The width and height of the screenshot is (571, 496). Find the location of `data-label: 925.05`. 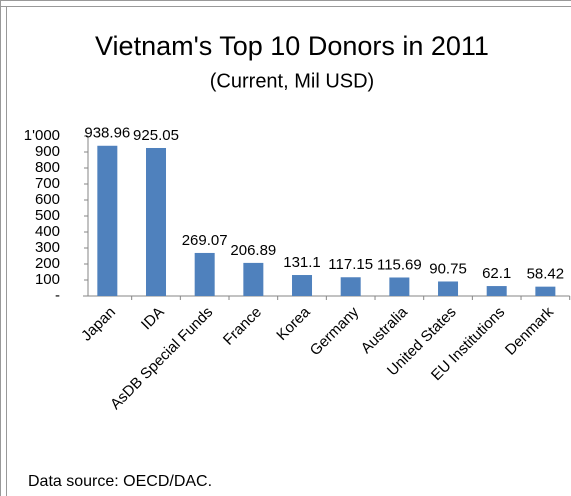

data-label: 925.05 is located at coordinates (156, 135).